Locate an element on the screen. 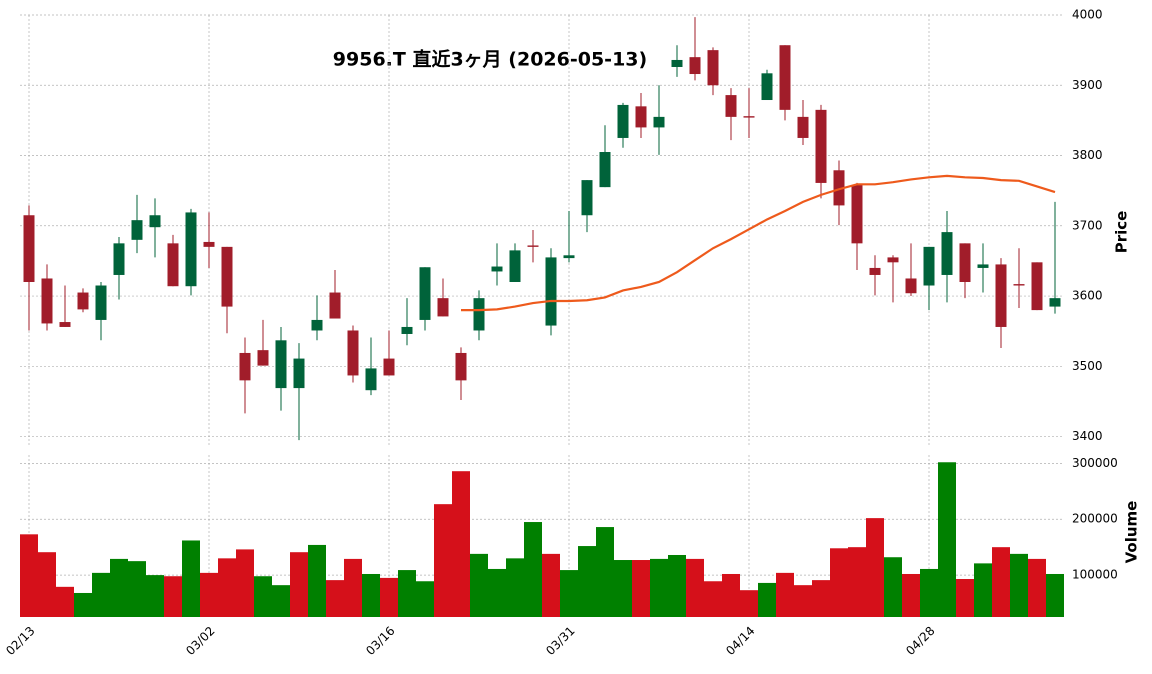 This screenshot has height=674, width=1152. x-tick-label: 03/16 is located at coordinates (380, 641).